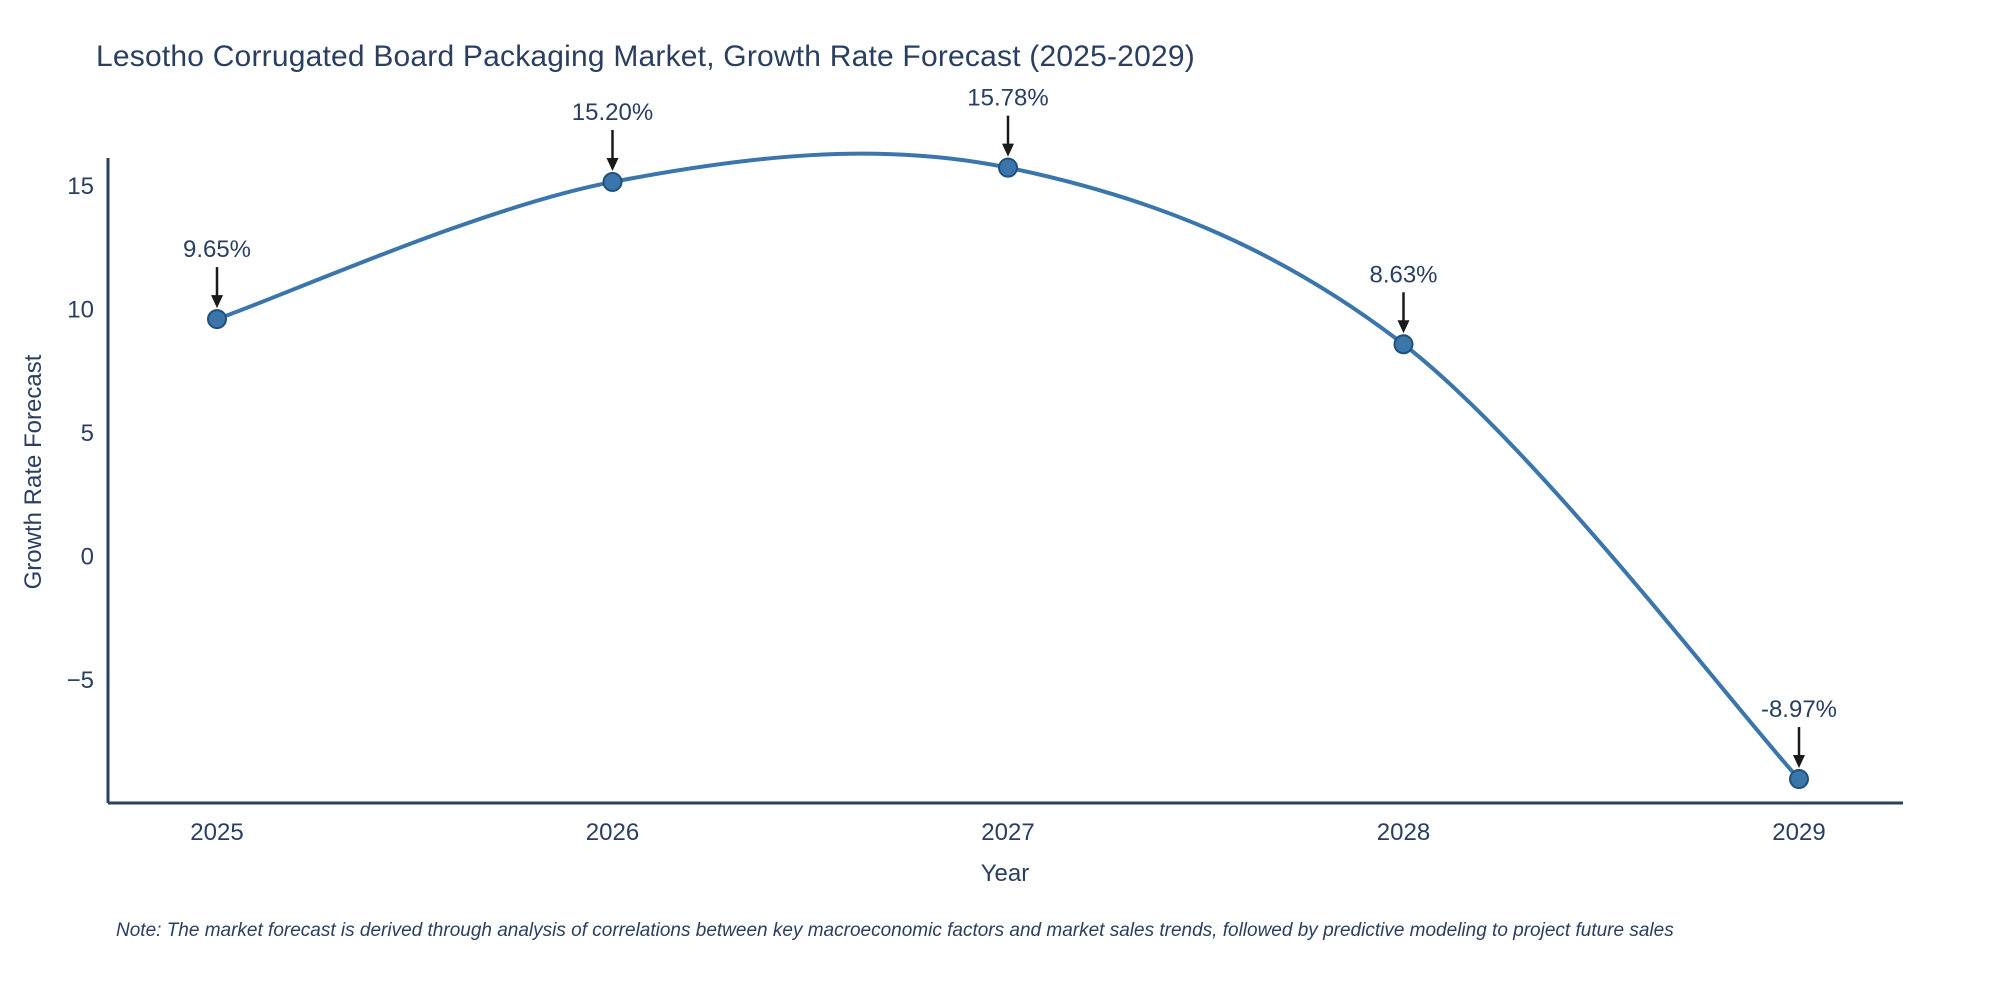 This screenshot has height=1000, width=2000. Describe the element at coordinates (1798, 832) in the screenshot. I see `x-tick-label: 2029` at that location.